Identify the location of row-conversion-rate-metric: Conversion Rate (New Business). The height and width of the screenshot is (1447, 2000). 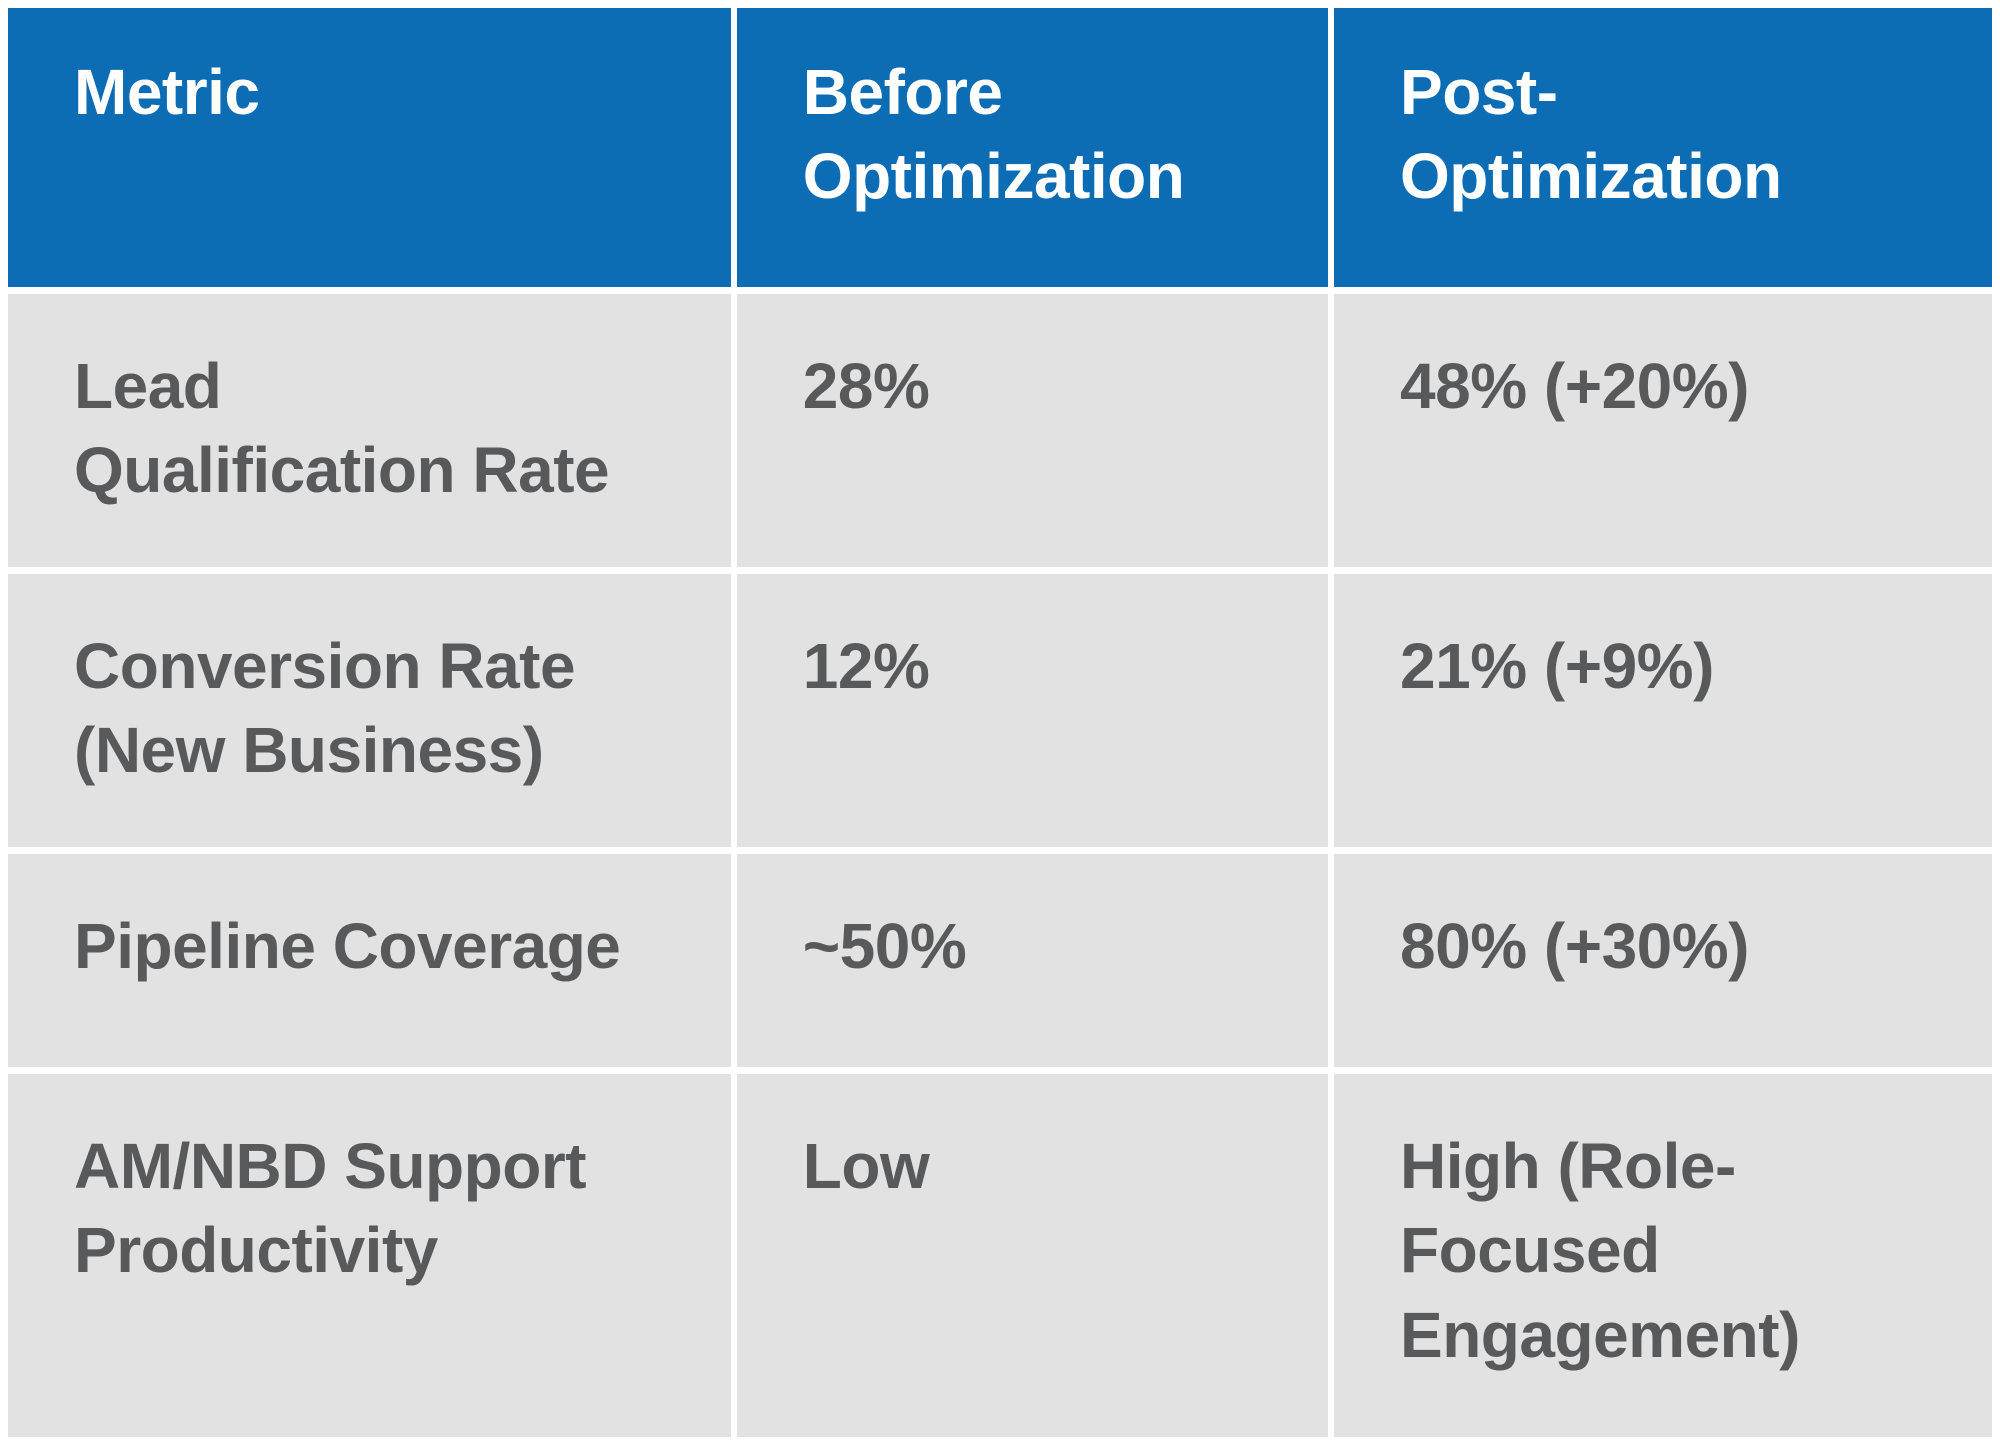
(369, 710).